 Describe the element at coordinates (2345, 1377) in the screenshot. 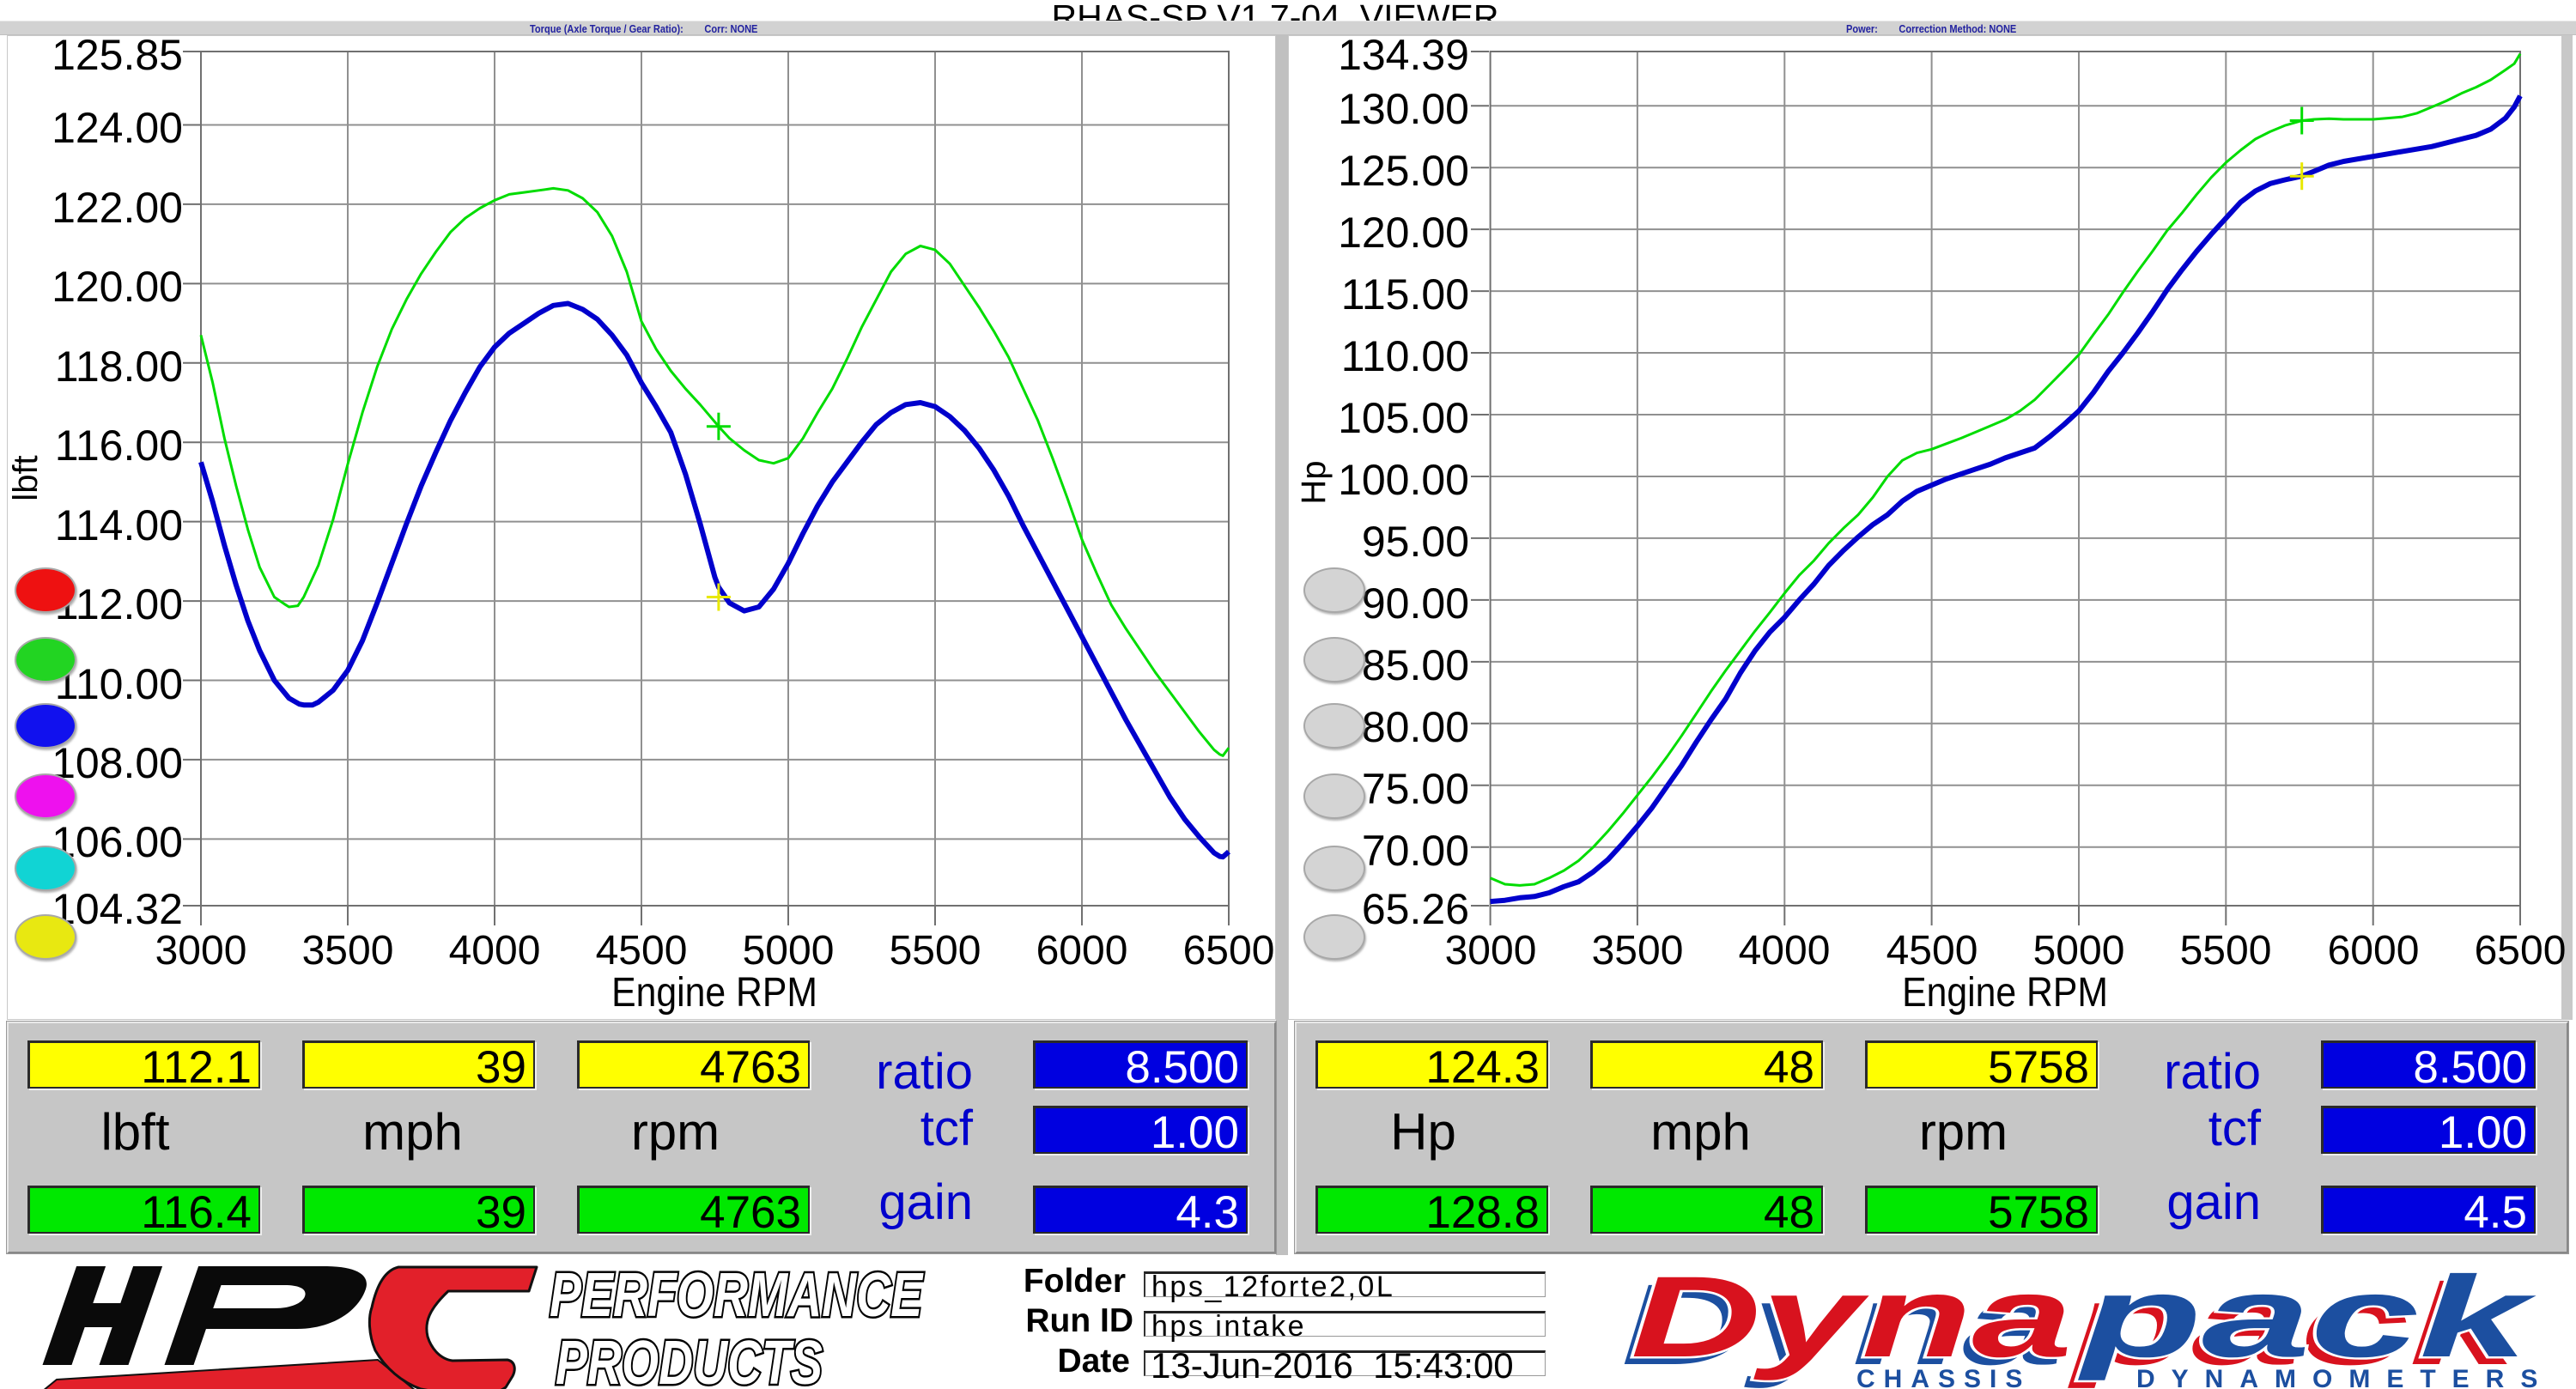

I see `svg-text: DYNAMOMETERS` at that location.